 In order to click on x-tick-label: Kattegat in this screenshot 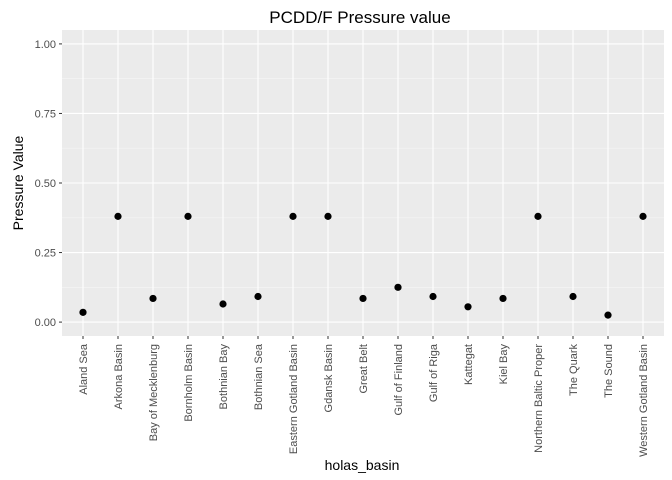, I will do `click(469, 364)`.